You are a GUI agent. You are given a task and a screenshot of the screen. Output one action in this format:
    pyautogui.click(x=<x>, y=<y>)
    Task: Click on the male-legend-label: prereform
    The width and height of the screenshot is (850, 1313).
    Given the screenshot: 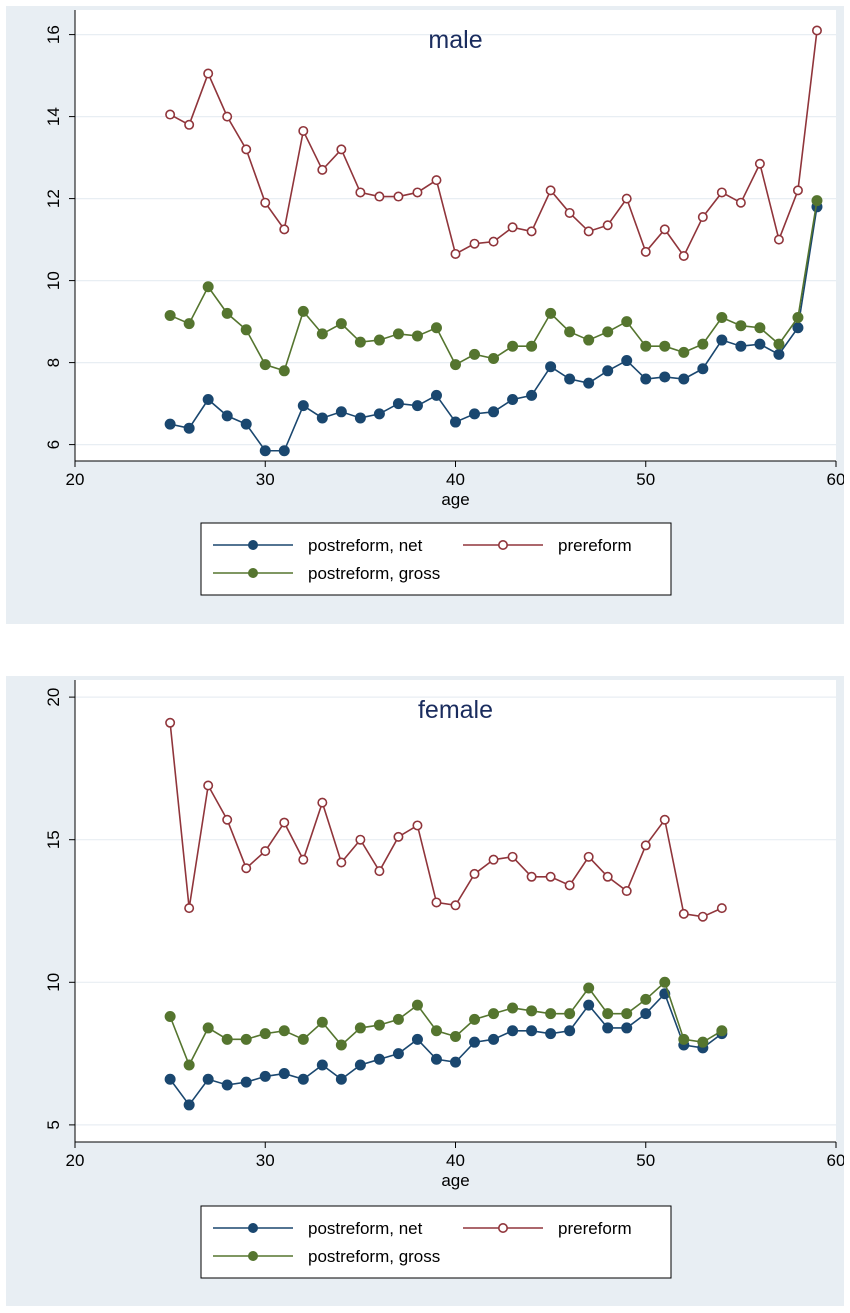 What is the action you would take?
    pyautogui.click(x=595, y=545)
    